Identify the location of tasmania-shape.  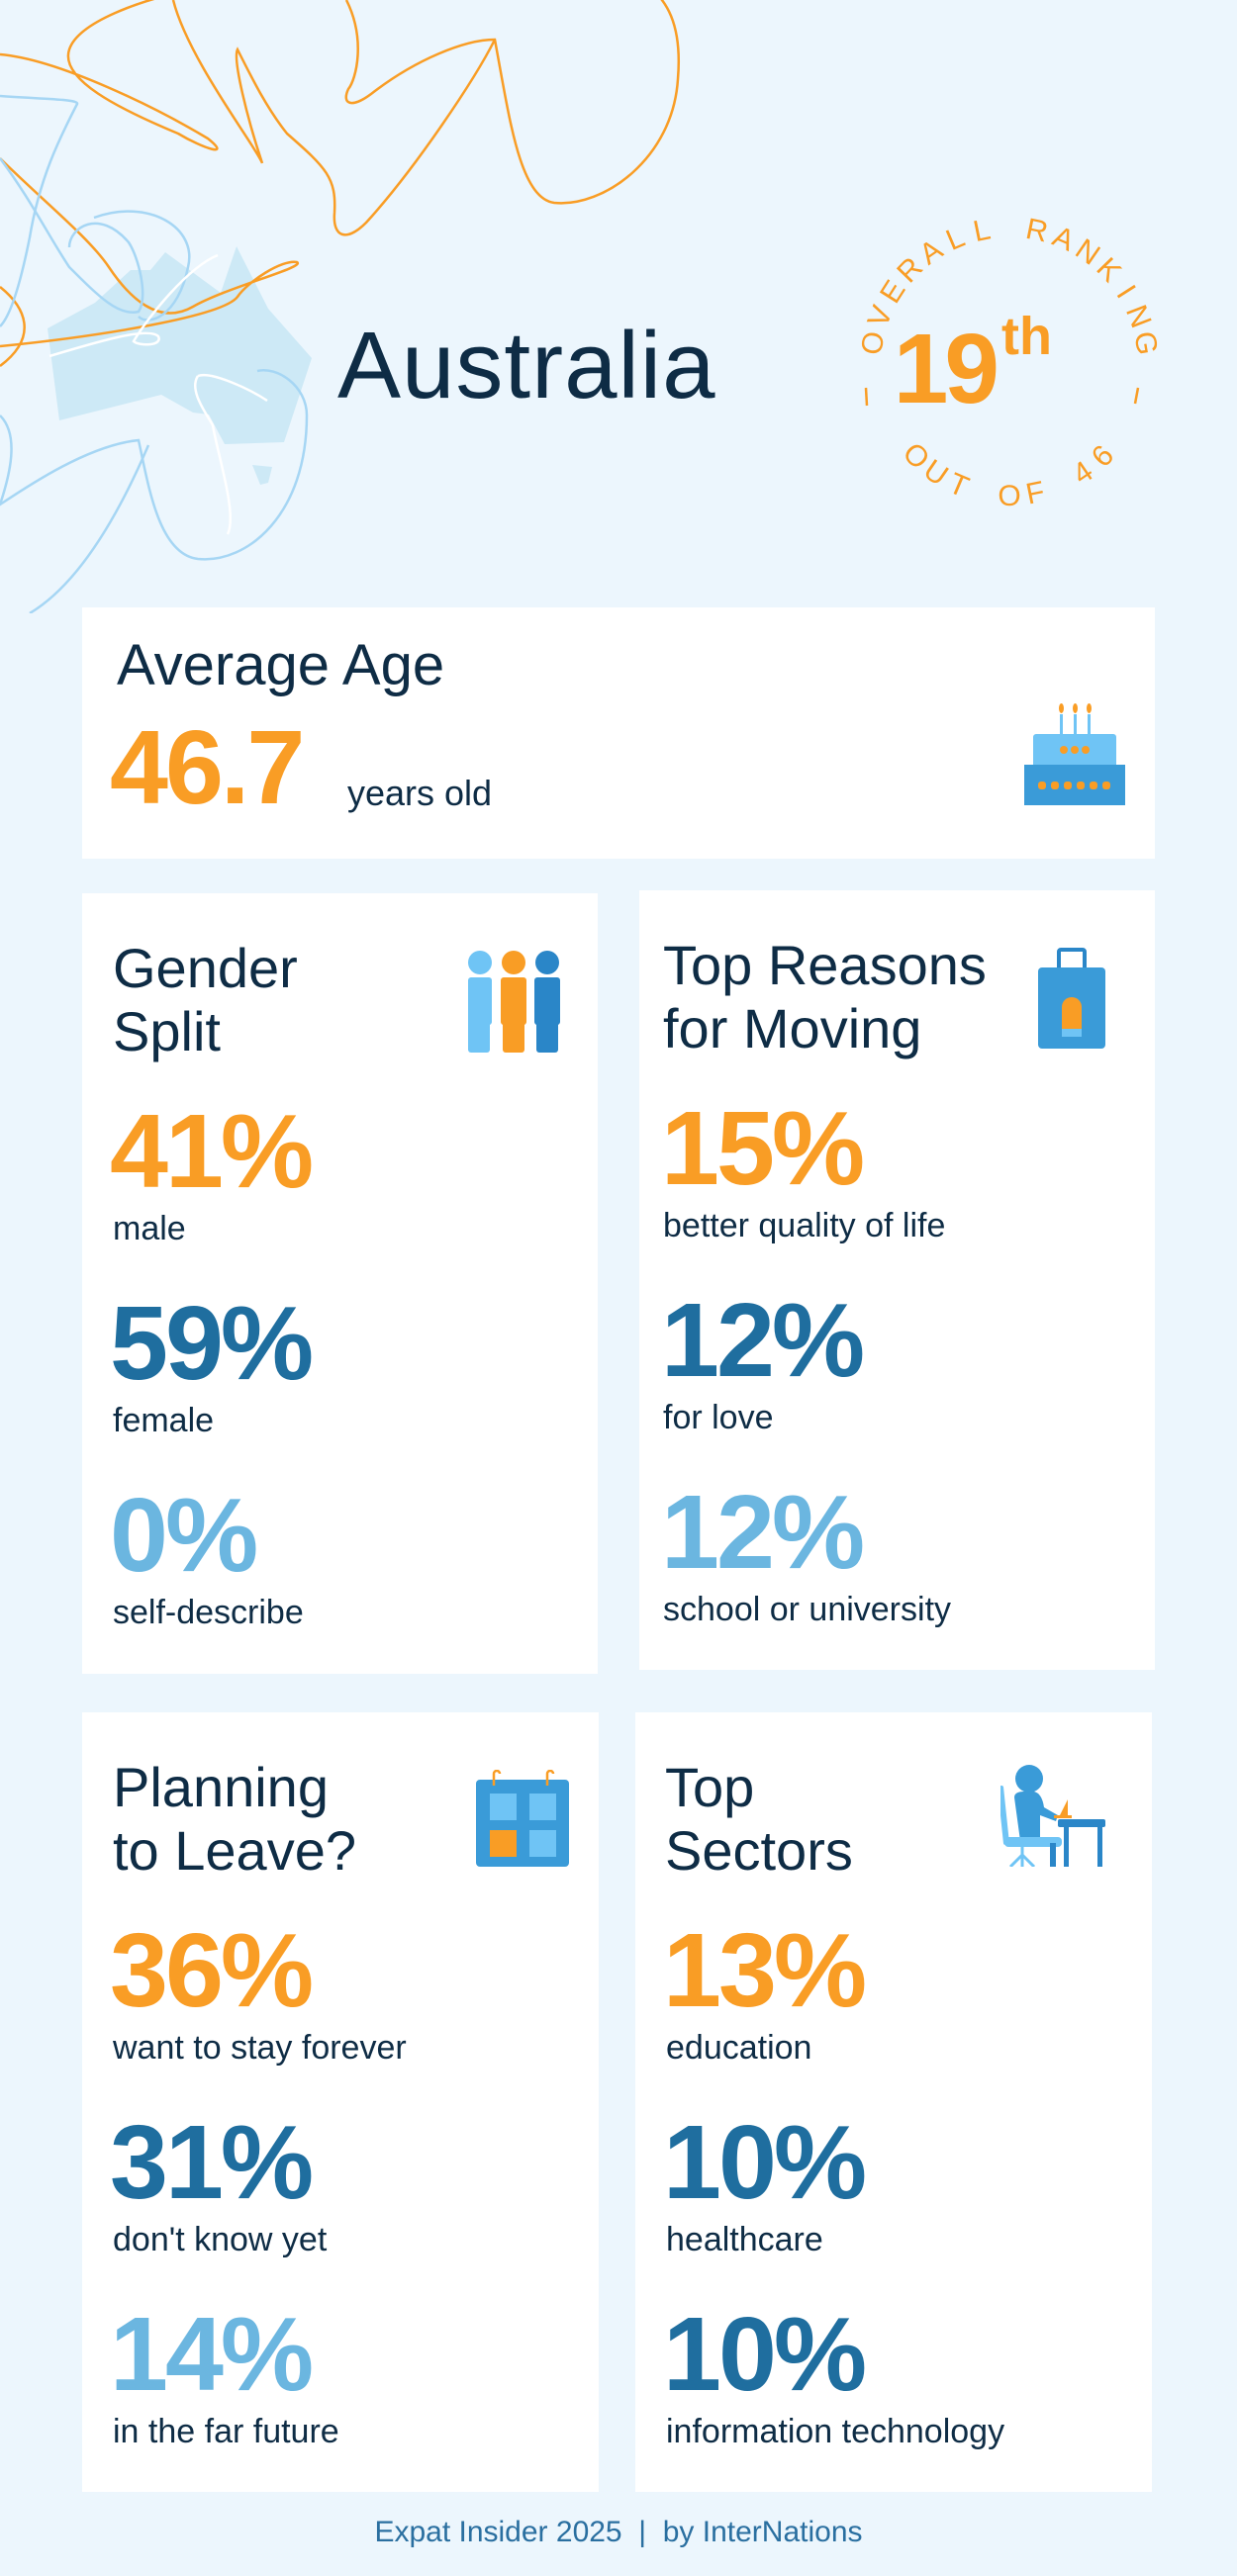
(262, 475).